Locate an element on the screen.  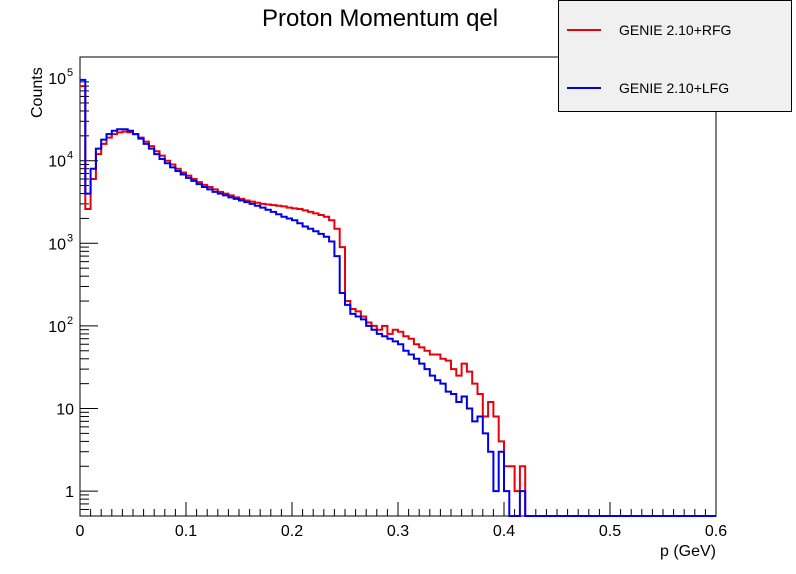
legend-label-rfg: GENIE 2.10+RFG is located at coordinates (675, 30).